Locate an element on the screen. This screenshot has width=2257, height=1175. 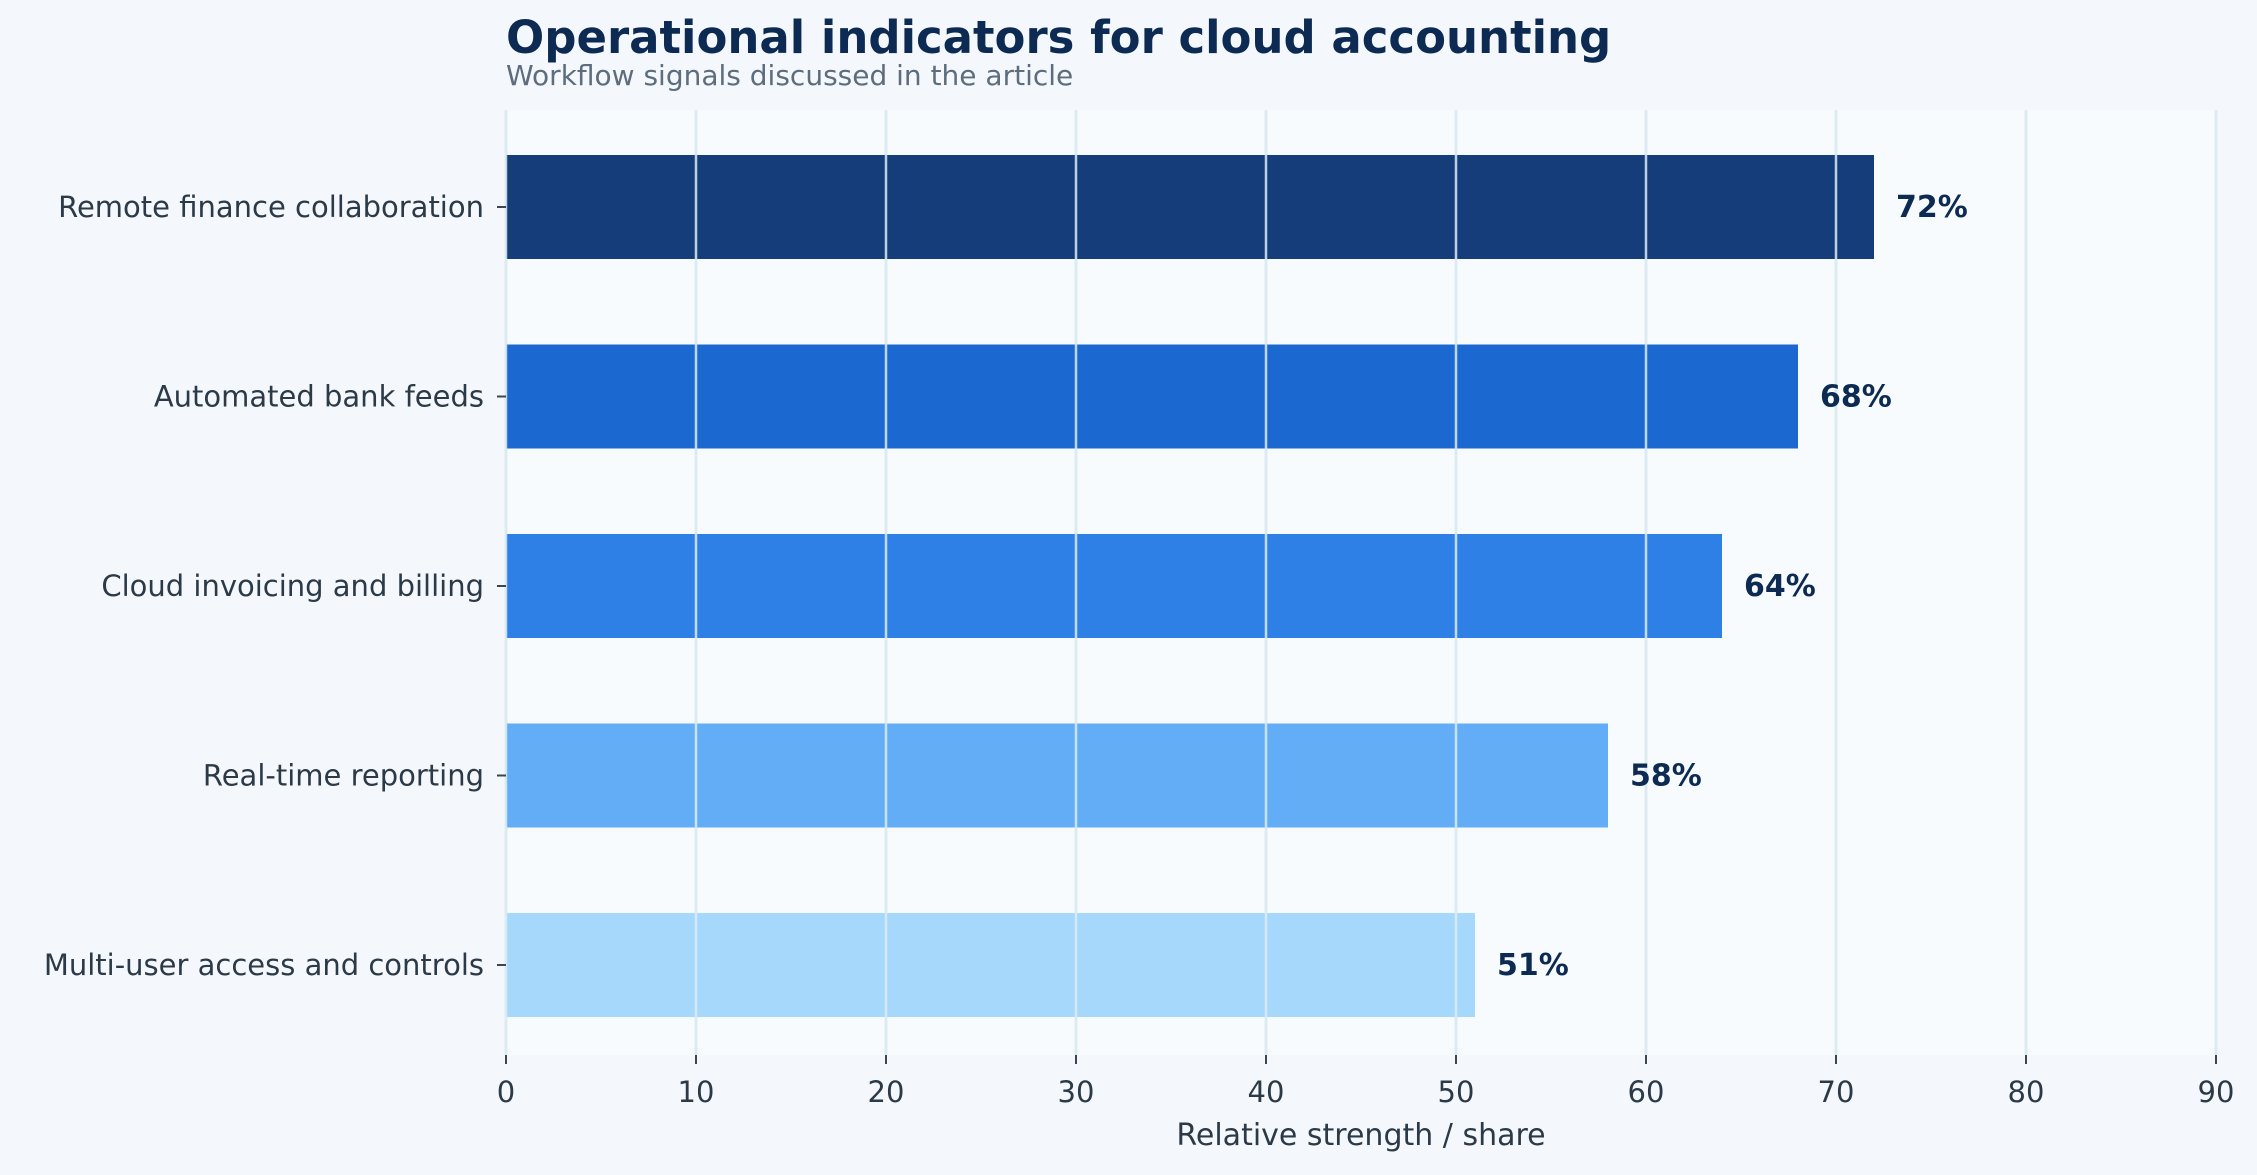
x-tick-label: 30 is located at coordinates (1076, 1092).